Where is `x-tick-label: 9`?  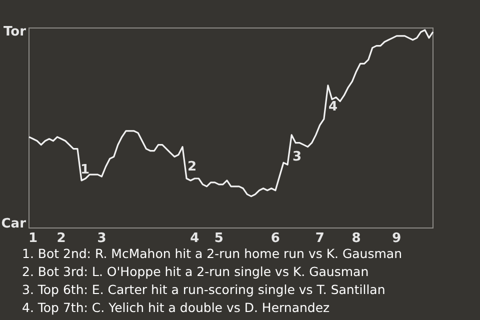 x-tick-label: 9 is located at coordinates (397, 238).